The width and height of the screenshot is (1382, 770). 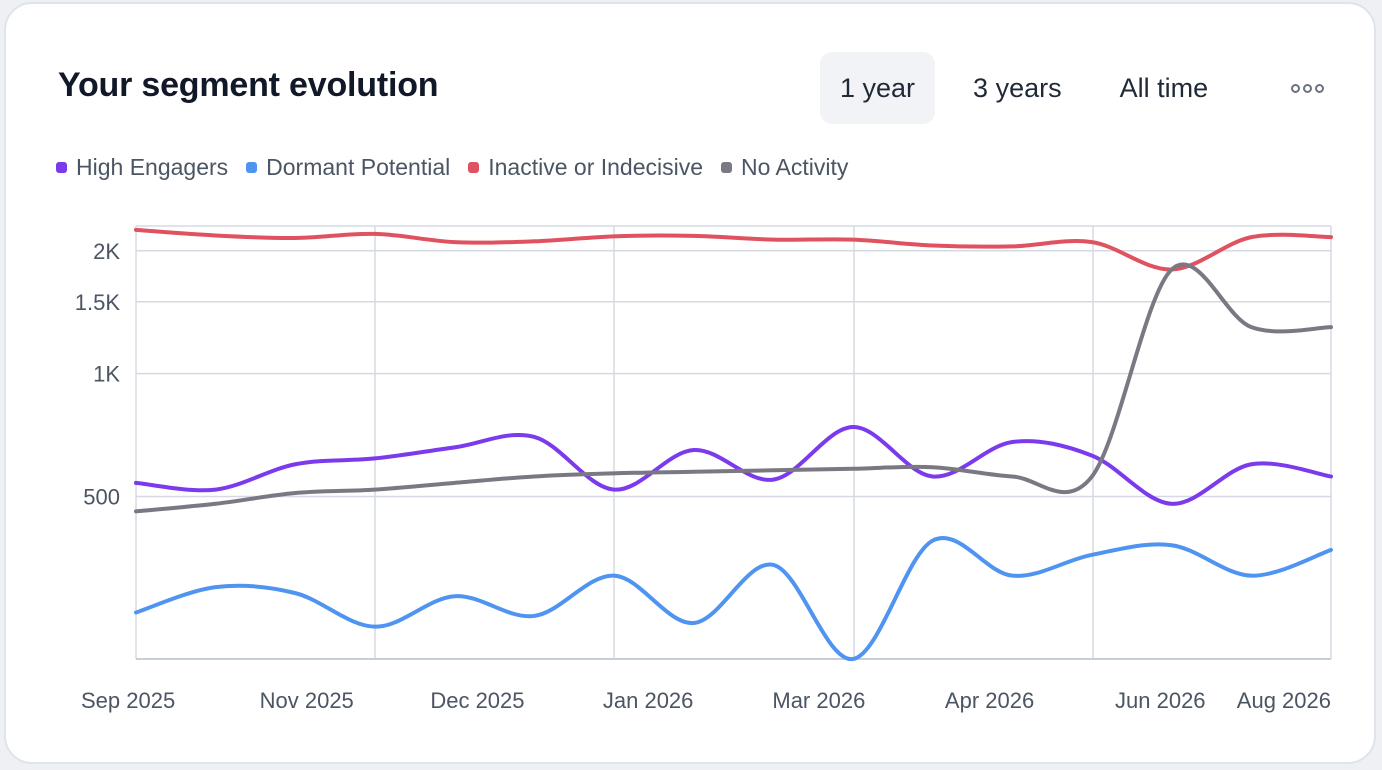 I want to click on x-tick-label: Jun 2026, so click(x=1160, y=700).